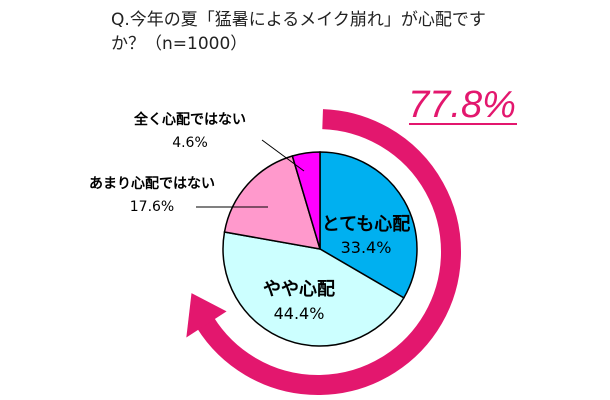  What do you see at coordinates (299, 313) in the screenshot?
I see `slice-value-2: 44.4%` at bounding box center [299, 313].